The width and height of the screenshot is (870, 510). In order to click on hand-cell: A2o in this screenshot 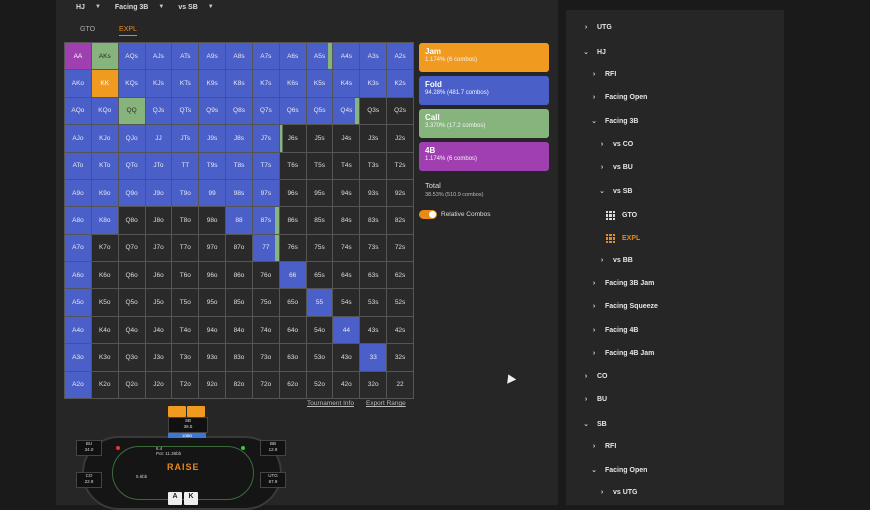, I will do `click(78, 384)`.